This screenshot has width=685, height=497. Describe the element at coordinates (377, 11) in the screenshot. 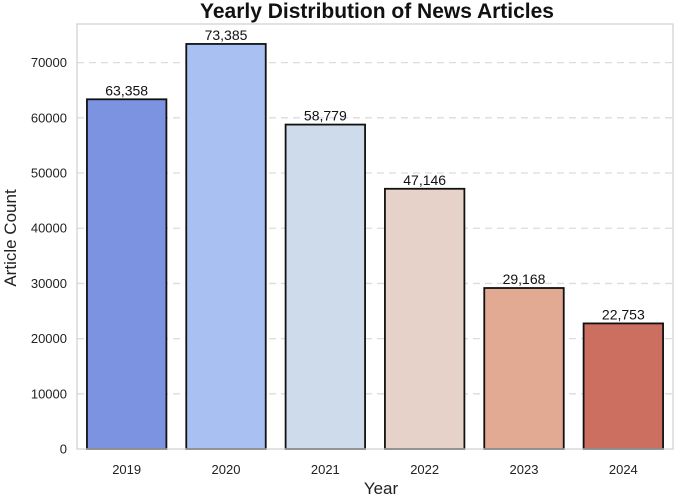

I see `chart-title: Yearly Distribution of News Articles` at that location.